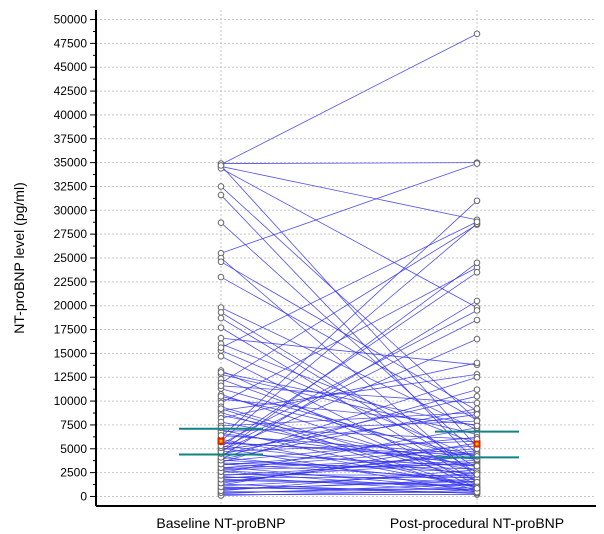 The image size is (604, 534). Describe the element at coordinates (71, 20) in the screenshot. I see `y-tick-label: 50000` at that location.